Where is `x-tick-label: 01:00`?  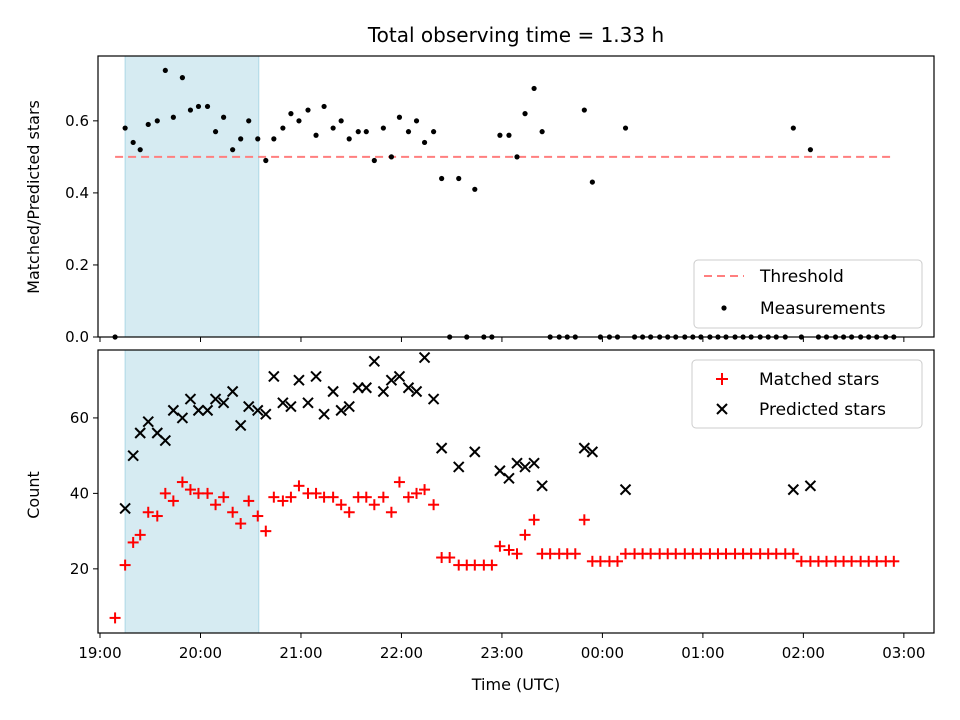
x-tick-label: 01:00 is located at coordinates (702, 653).